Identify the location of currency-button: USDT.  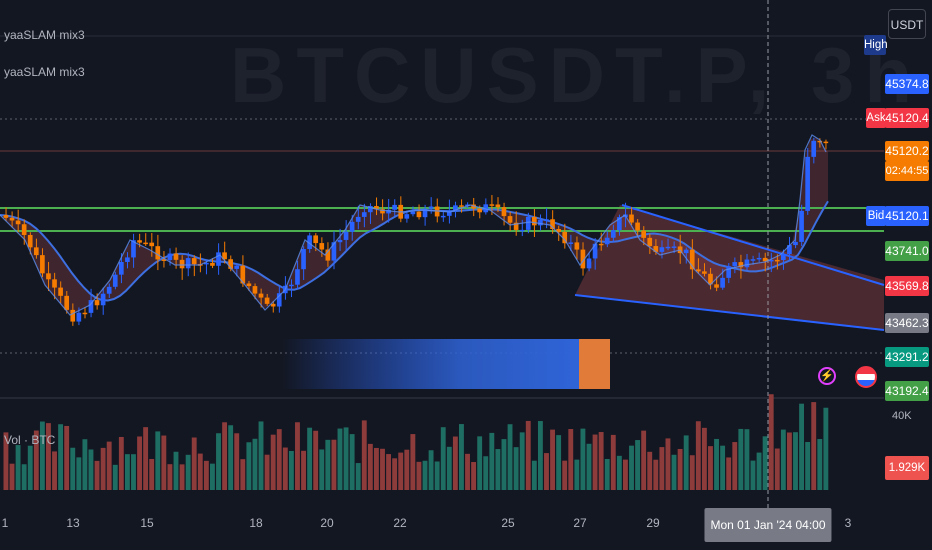
(907, 24).